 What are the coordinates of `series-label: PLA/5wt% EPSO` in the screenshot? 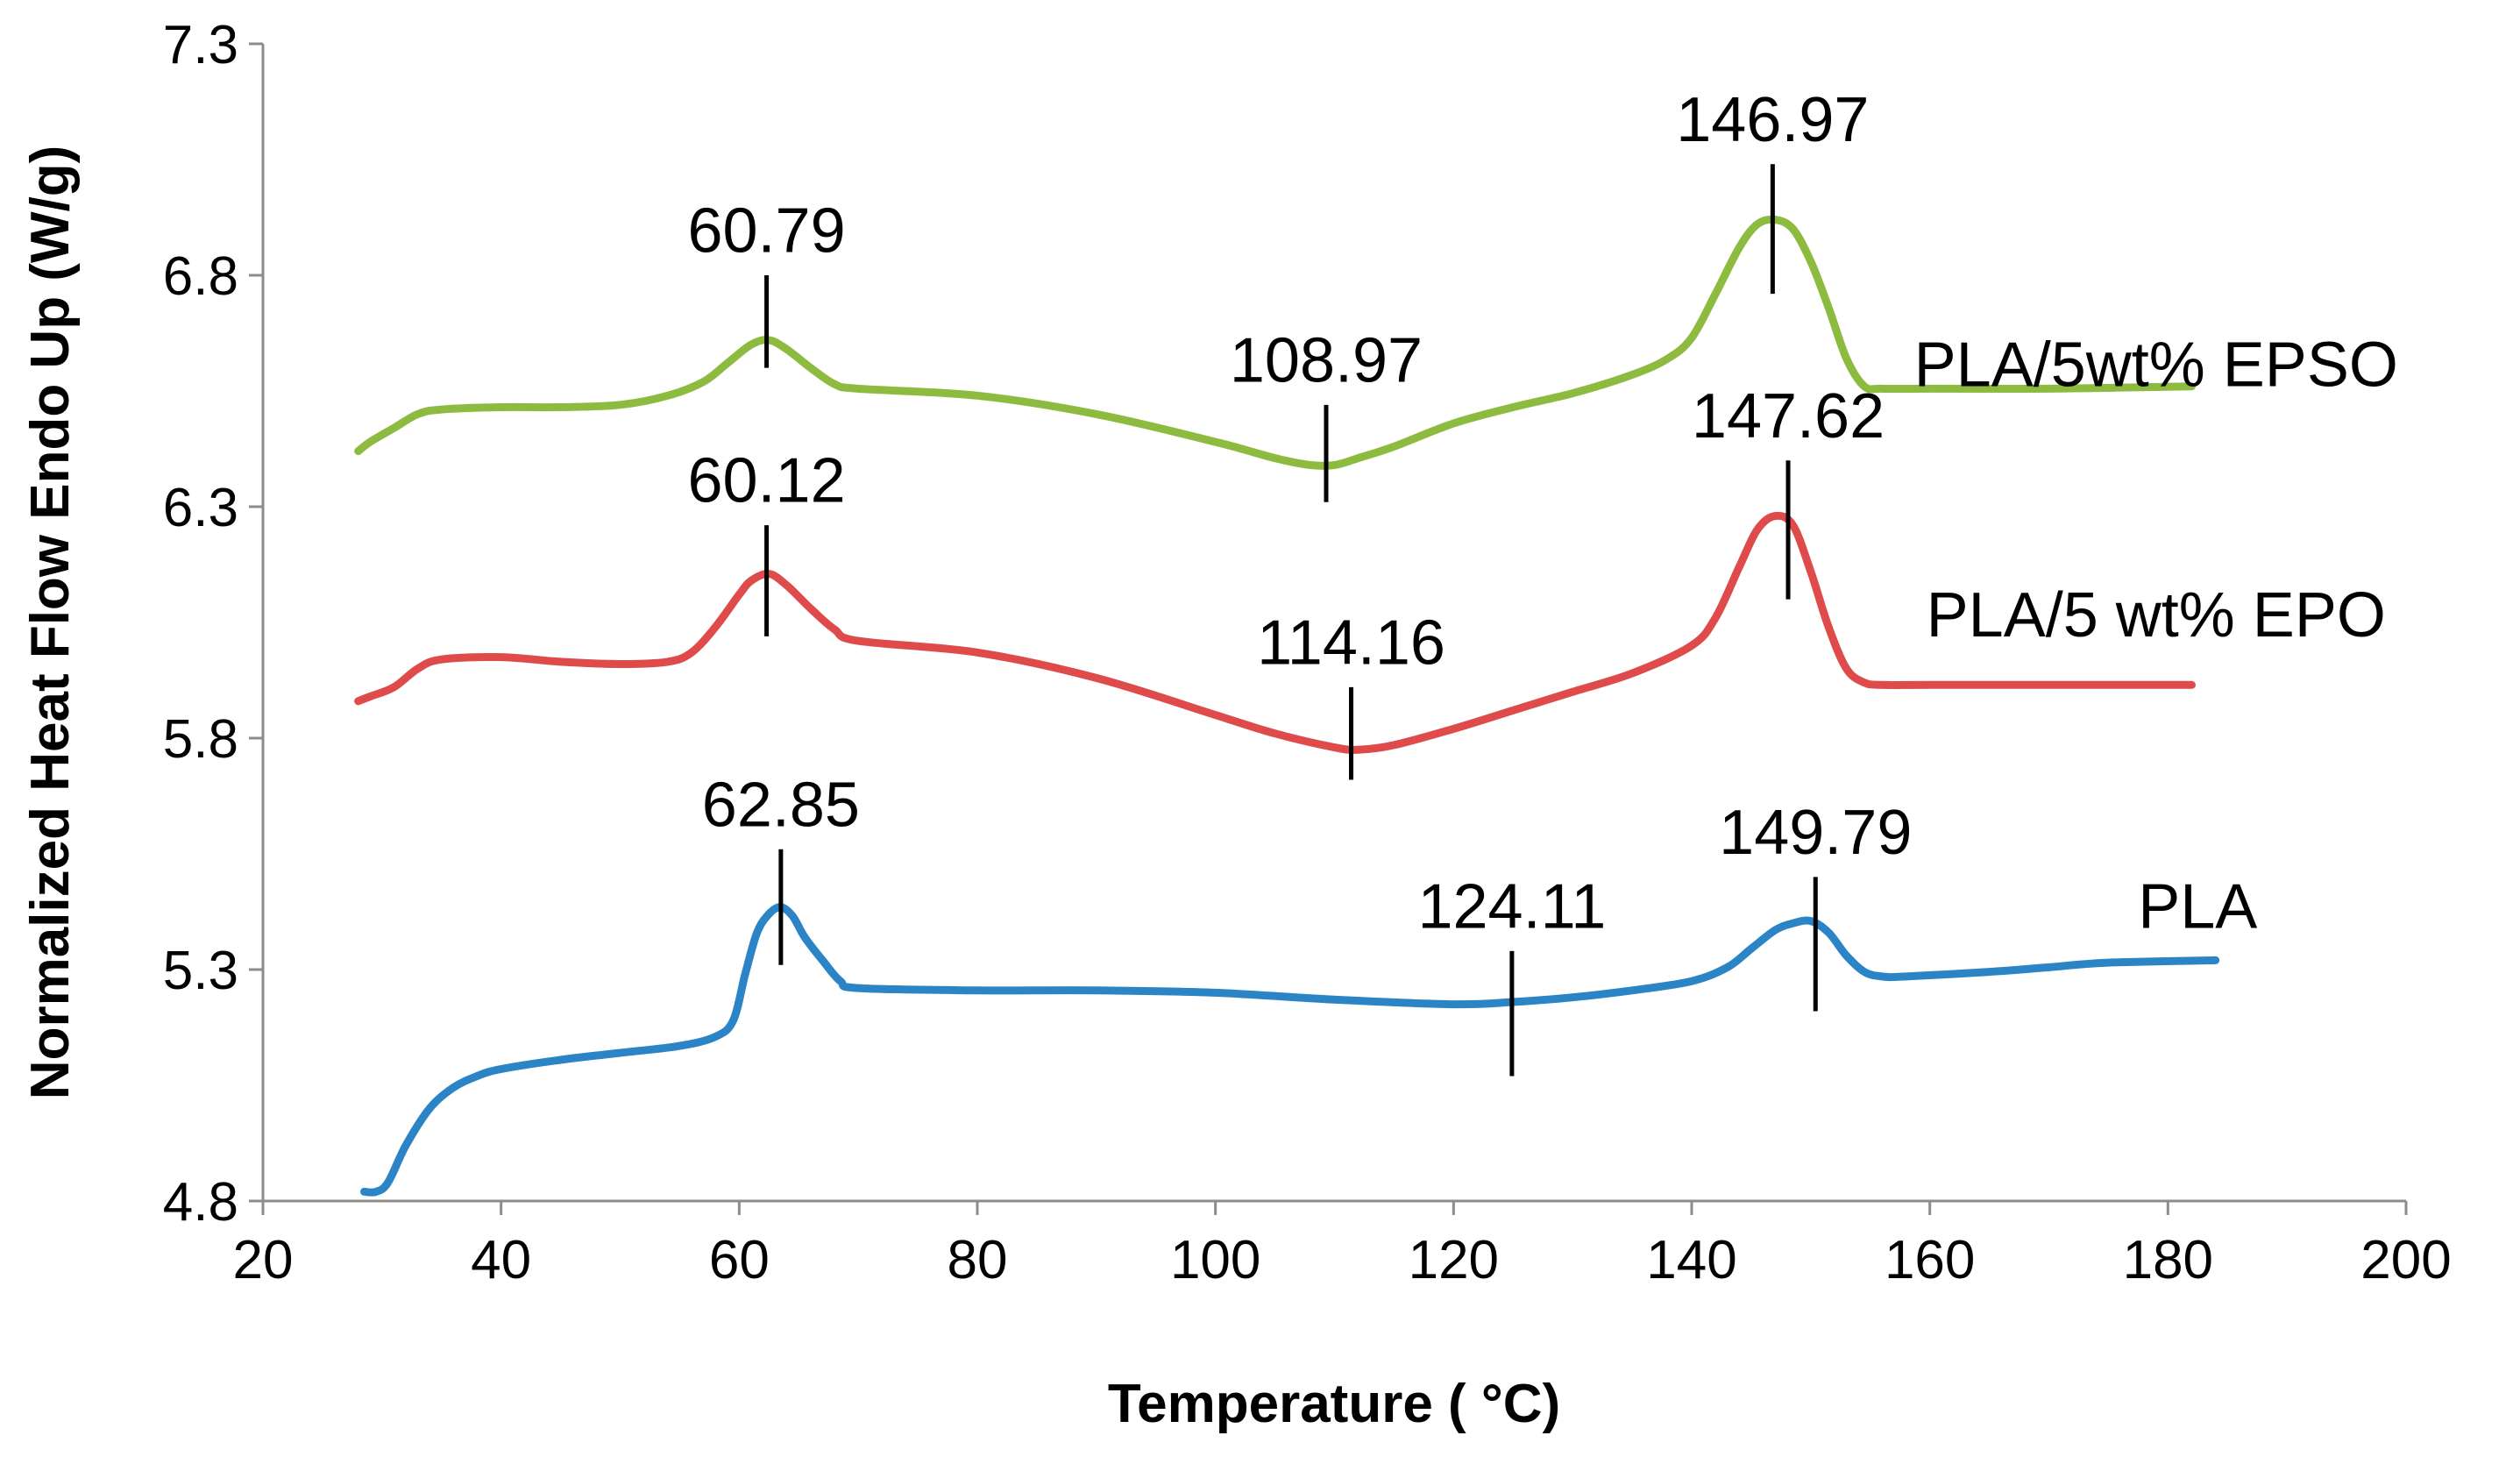 It's located at (2156, 365).